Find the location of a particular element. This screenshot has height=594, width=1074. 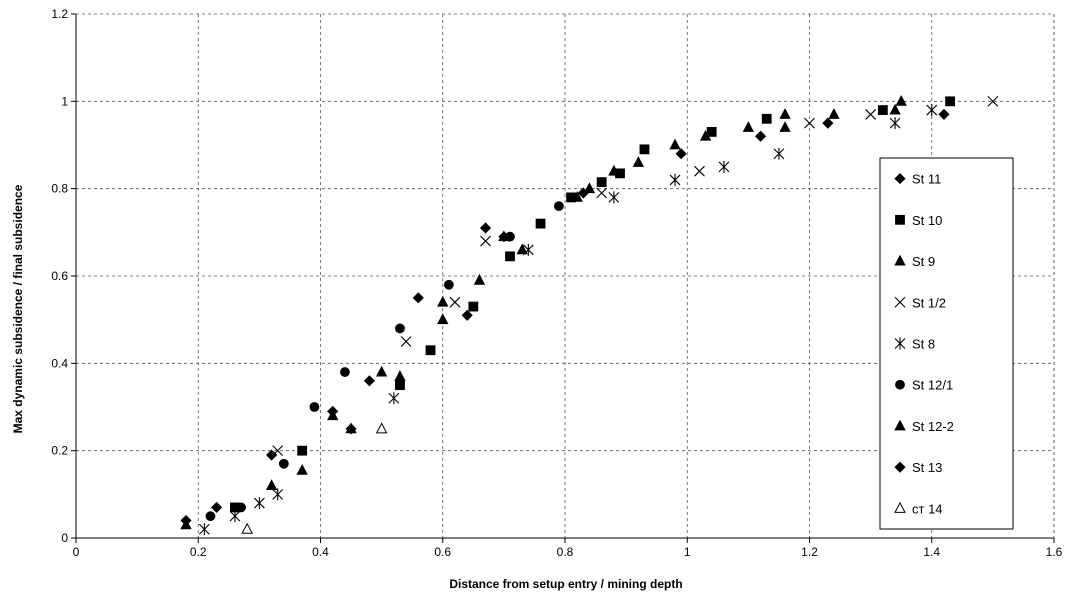

y-tick-label: 0.2 is located at coordinates (59, 451).